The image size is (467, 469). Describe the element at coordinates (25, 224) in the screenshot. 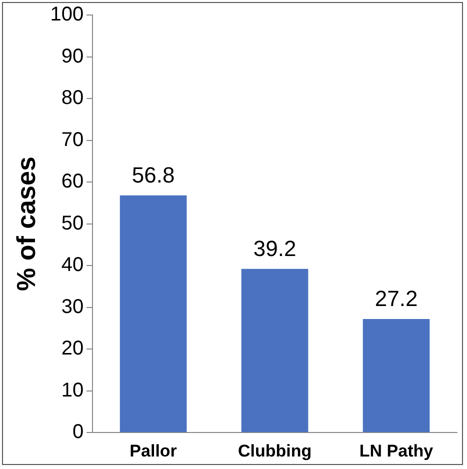

I see `y-axis-title: % of cases` at that location.